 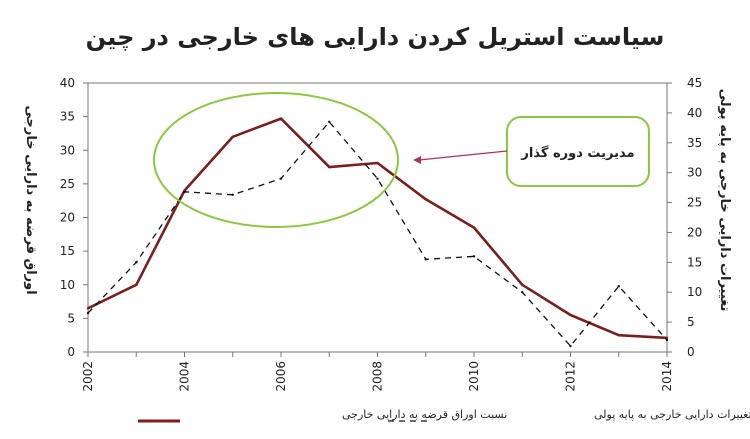 I want to click on annotation-arrowhead, so click(x=417, y=160).